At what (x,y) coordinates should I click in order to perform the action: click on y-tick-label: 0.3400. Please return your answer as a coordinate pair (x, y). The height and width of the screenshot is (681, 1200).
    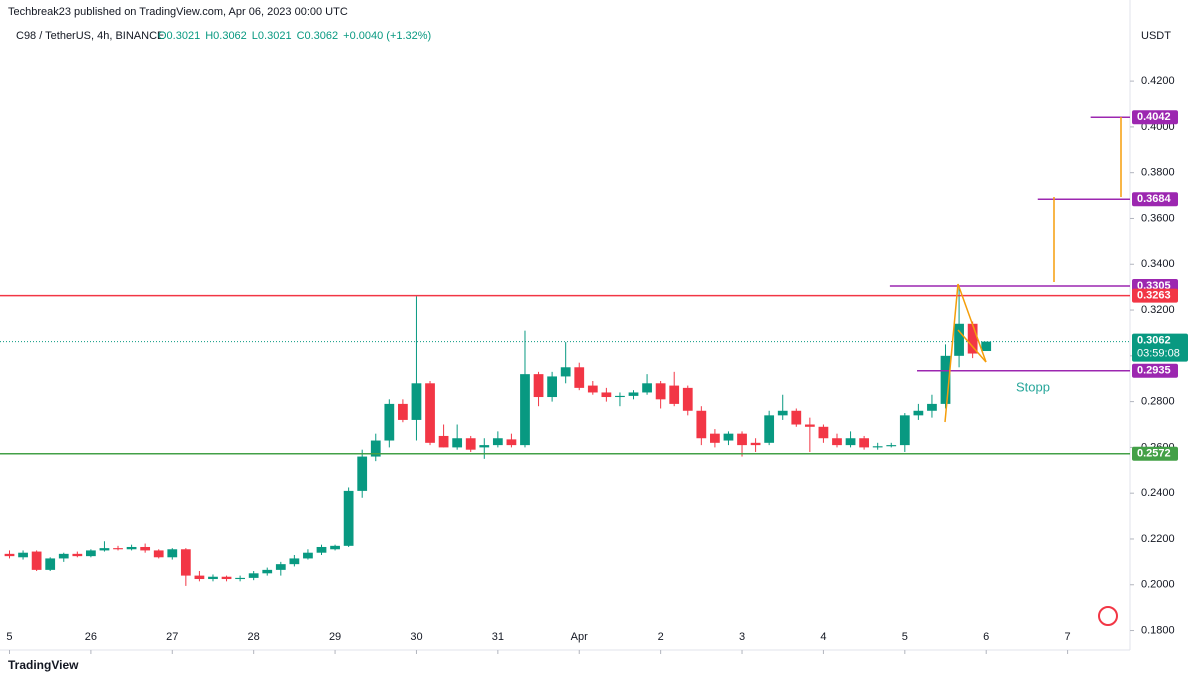
    Looking at the image, I should click on (1158, 264).